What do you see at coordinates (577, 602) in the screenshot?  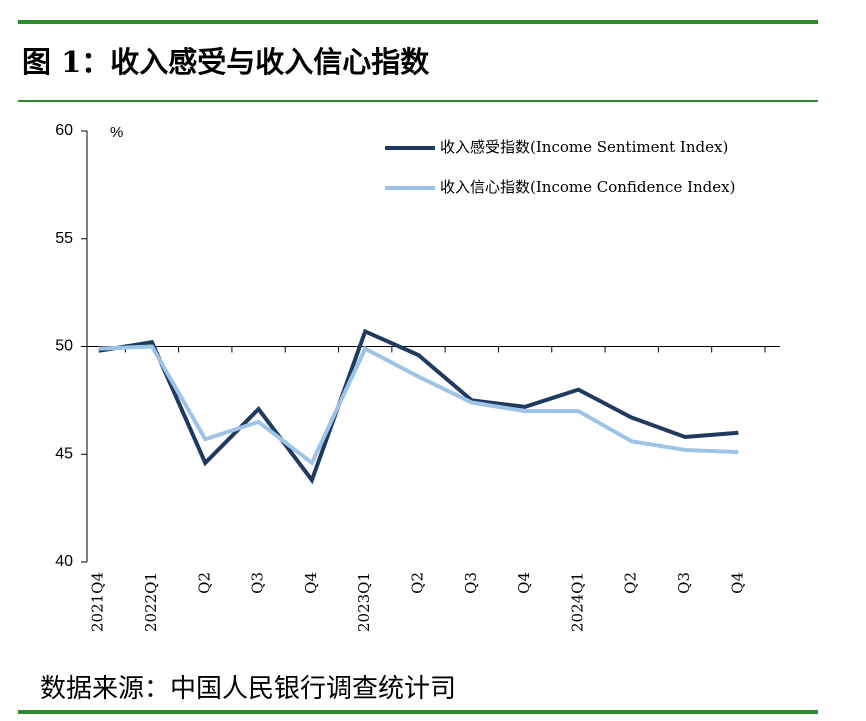 I see `x-tick-label: 2024Q1` at bounding box center [577, 602].